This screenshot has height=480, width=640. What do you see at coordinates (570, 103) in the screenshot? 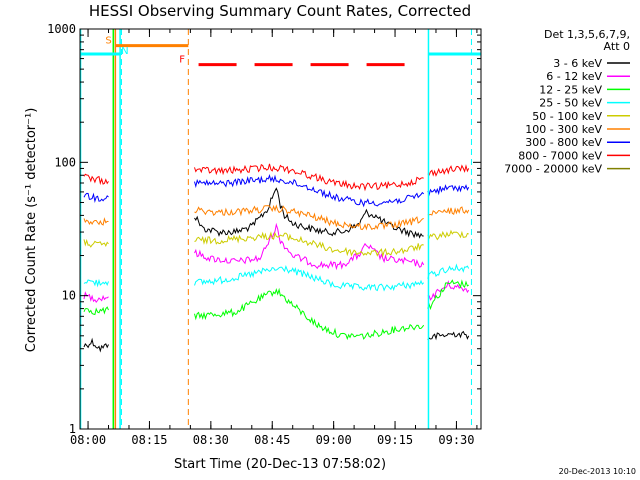
I see `legend-label-3: 25 - 50 keV` at bounding box center [570, 103].